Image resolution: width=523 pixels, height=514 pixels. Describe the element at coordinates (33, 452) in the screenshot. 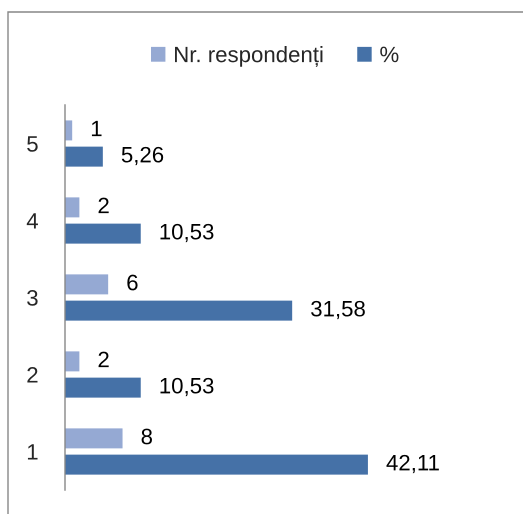

I see `y-tick-label: 1` at that location.